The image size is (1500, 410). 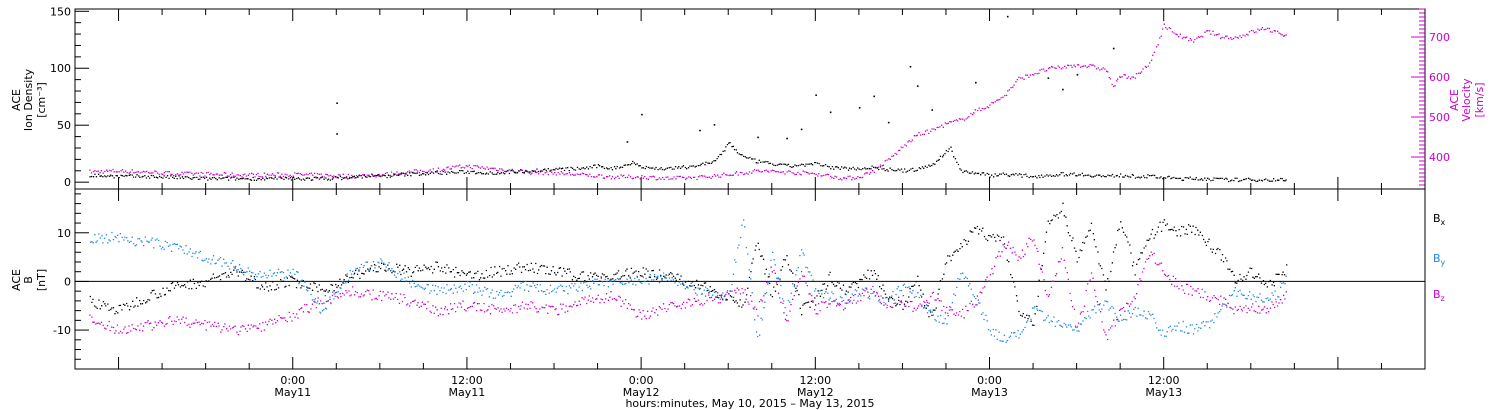 I want to click on field-panel-ticks: -10 0 10, so click(x=71, y=281).